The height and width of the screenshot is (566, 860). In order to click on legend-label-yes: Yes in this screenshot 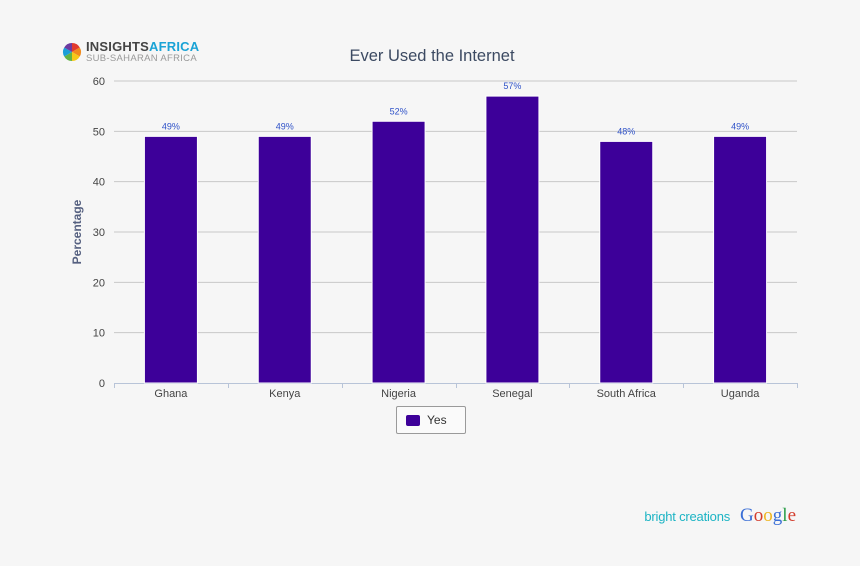, I will do `click(437, 420)`.